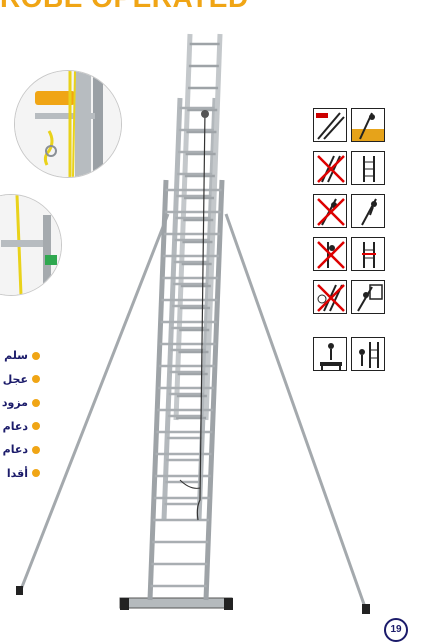 The height and width of the screenshot is (642, 423). What do you see at coordinates (20, 403) in the screenshot?
I see `feature-item: مزود` at bounding box center [20, 403].